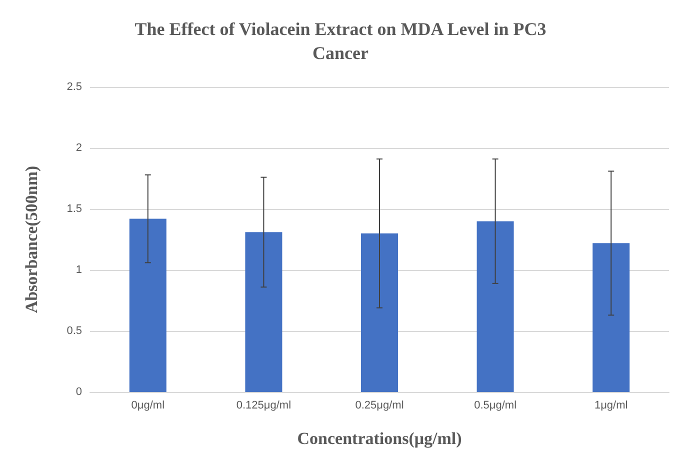 Image resolution: width=681 pixels, height=459 pixels. Describe the element at coordinates (79, 392) in the screenshot. I see `y-tick-label: 0` at that location.